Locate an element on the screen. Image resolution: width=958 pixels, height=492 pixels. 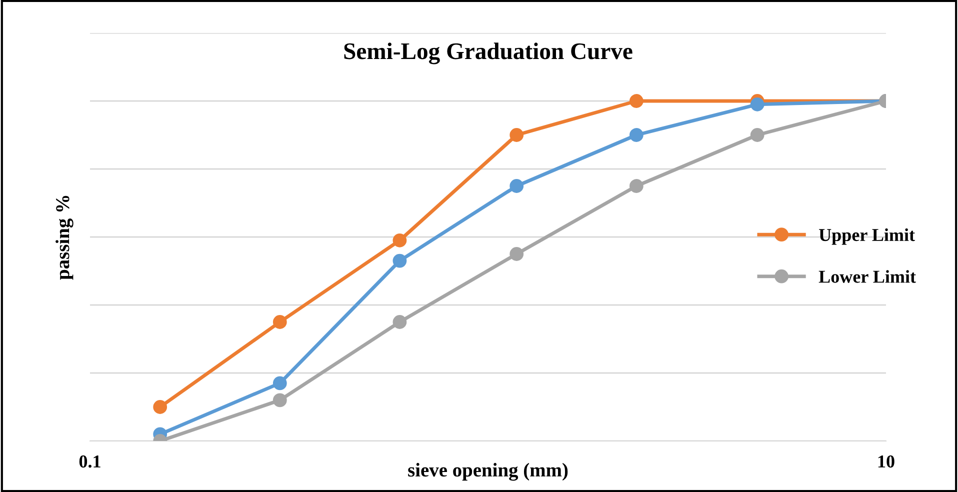
chart-title: Semi-Log Graduation Curve is located at coordinates (488, 53).